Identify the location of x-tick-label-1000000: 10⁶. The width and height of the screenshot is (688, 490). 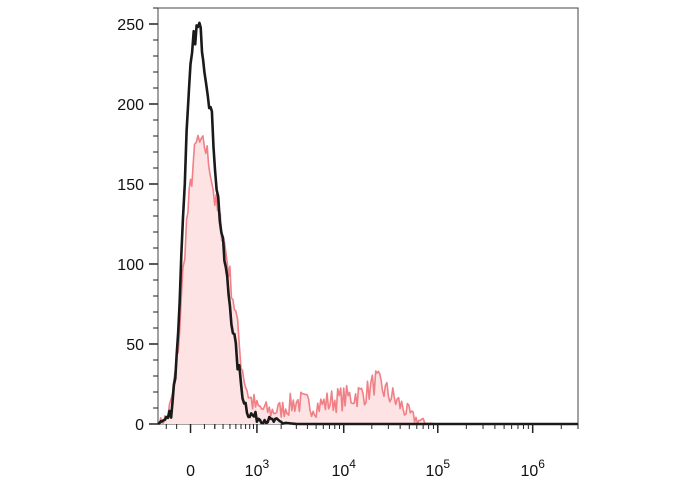
(532, 468).